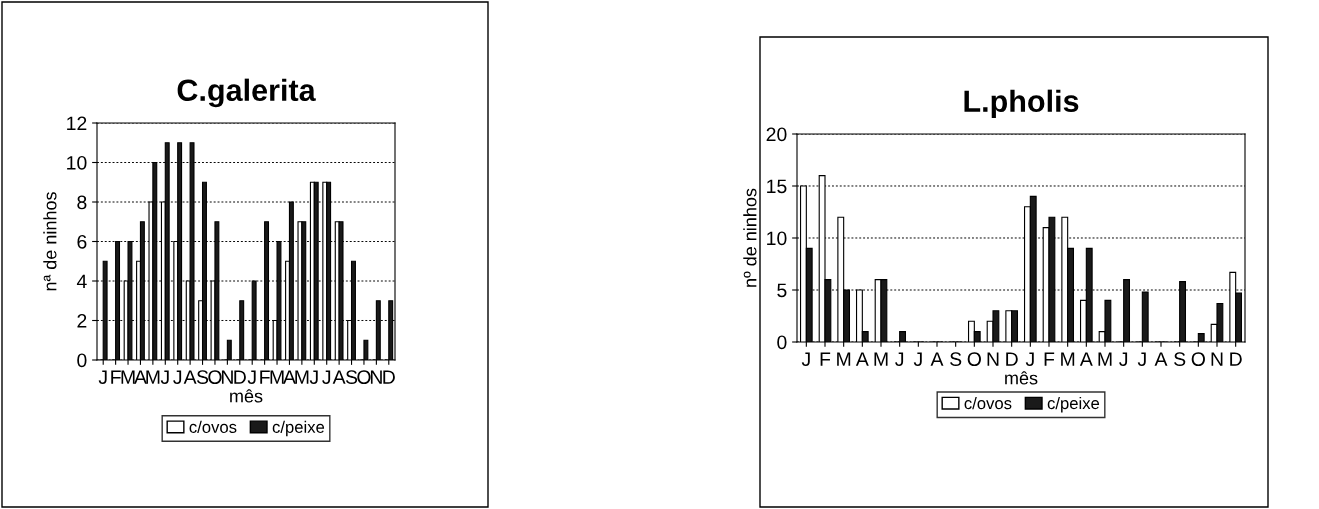 Image resolution: width=1319 pixels, height=509 pixels. I want to click on chart-title: L.pholis, so click(1021, 104).